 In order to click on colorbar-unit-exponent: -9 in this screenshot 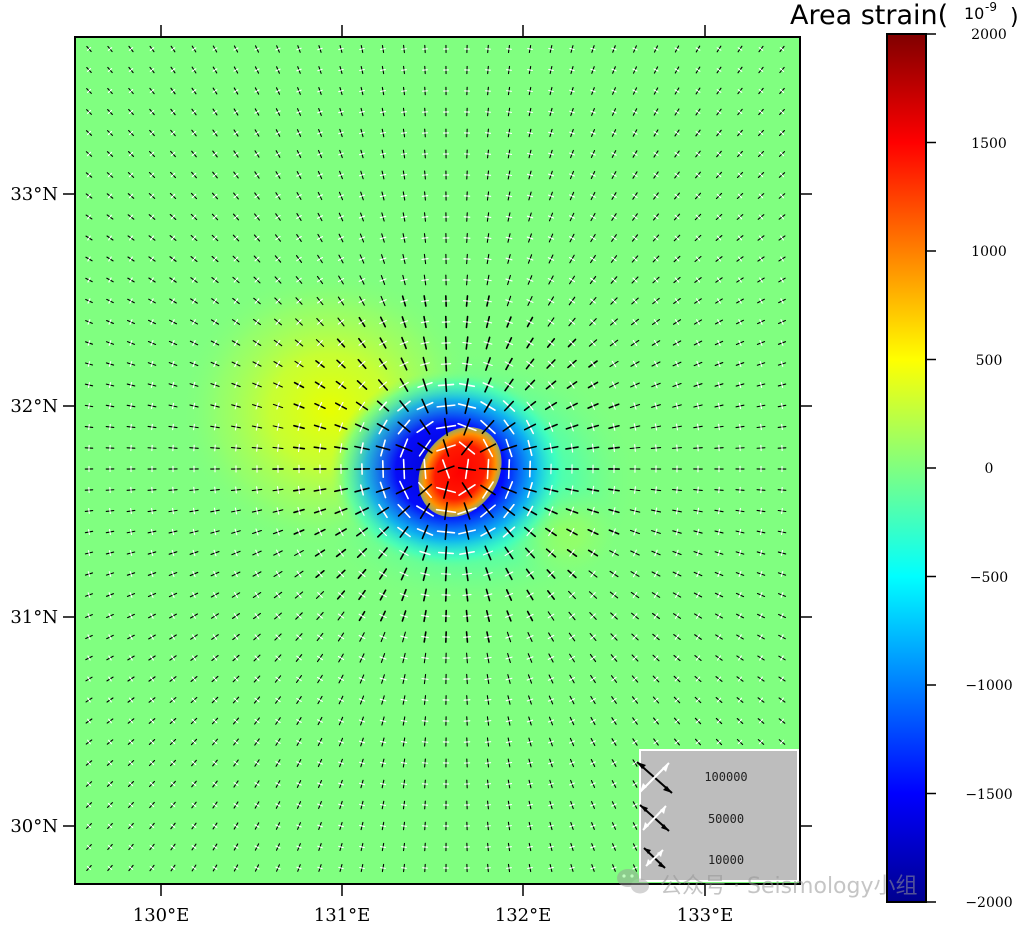, I will do `click(991, 7)`.